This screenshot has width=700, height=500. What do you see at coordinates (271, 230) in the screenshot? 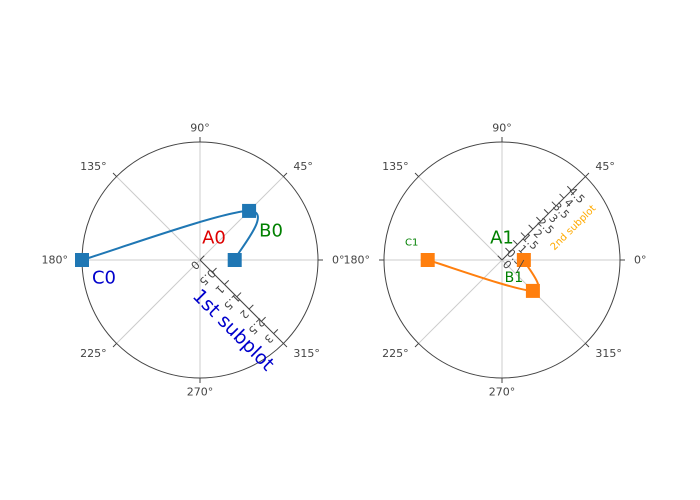
I see `annotation-label: B0` at bounding box center [271, 230].